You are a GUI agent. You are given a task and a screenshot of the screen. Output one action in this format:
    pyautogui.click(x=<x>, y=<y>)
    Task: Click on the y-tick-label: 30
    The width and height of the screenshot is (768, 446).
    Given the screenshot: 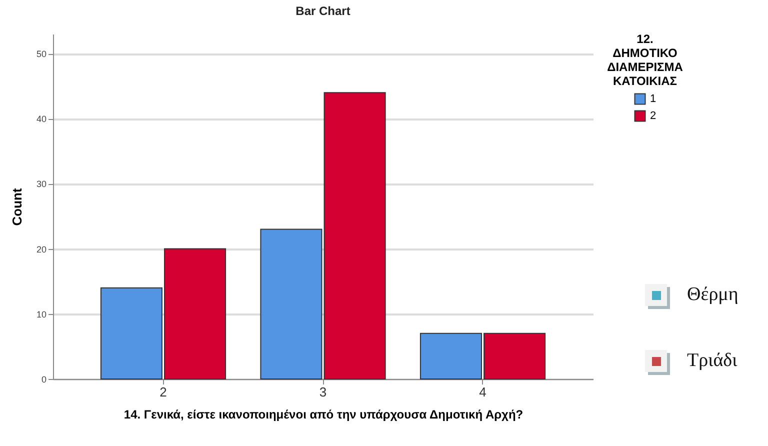 What is the action you would take?
    pyautogui.click(x=41, y=184)
    